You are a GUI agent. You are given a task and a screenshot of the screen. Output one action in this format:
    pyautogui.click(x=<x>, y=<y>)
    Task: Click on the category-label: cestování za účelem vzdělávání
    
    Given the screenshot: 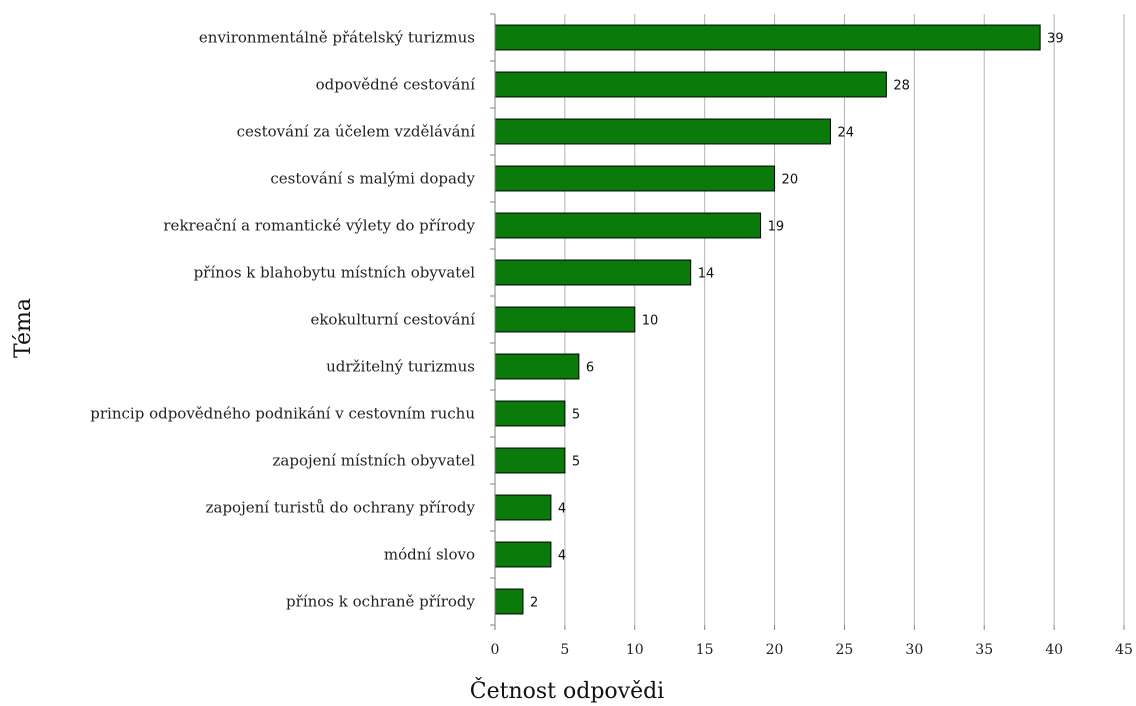 What is the action you would take?
    pyautogui.click(x=356, y=132)
    